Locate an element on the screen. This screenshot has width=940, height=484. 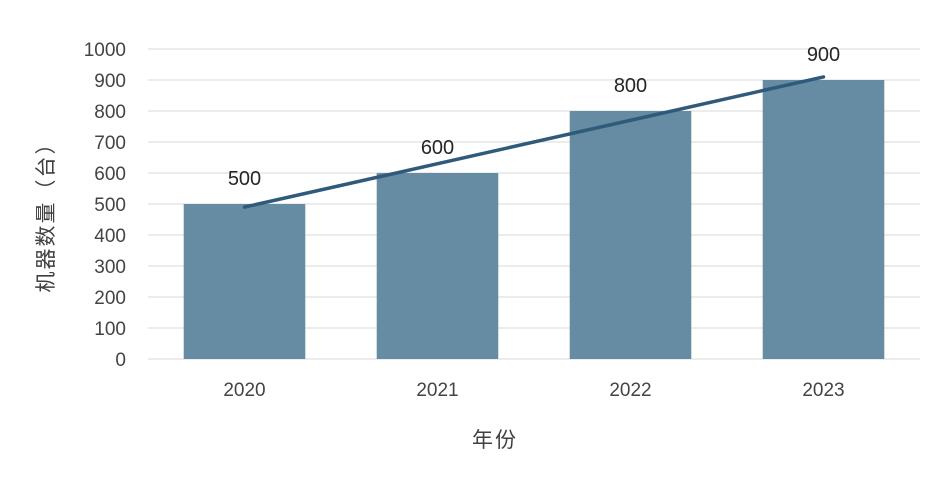
y-tick-label: 200 is located at coordinates (110, 298).